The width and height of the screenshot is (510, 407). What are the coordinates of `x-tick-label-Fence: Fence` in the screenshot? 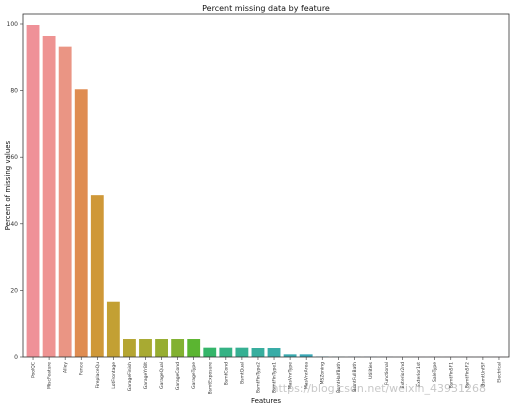 It's located at (82, 368).